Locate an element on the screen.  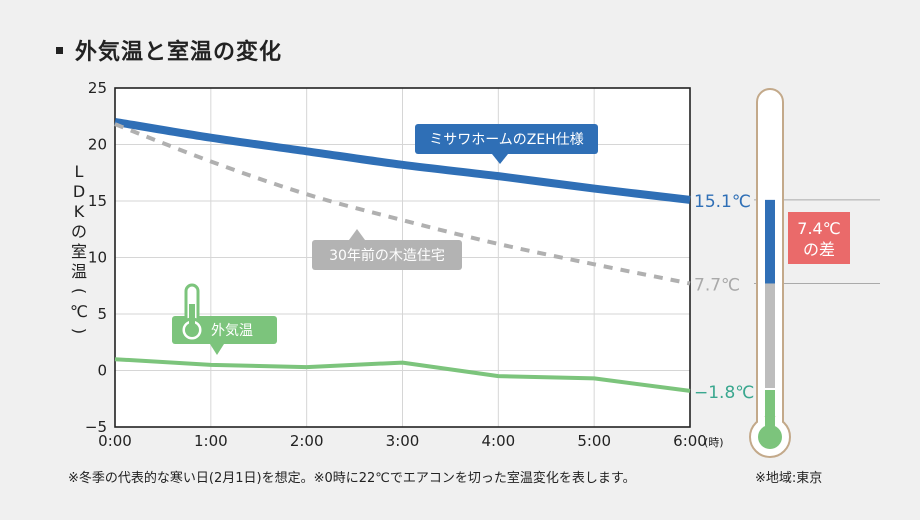
x-tick-label: 3:00 is located at coordinates (403, 441).